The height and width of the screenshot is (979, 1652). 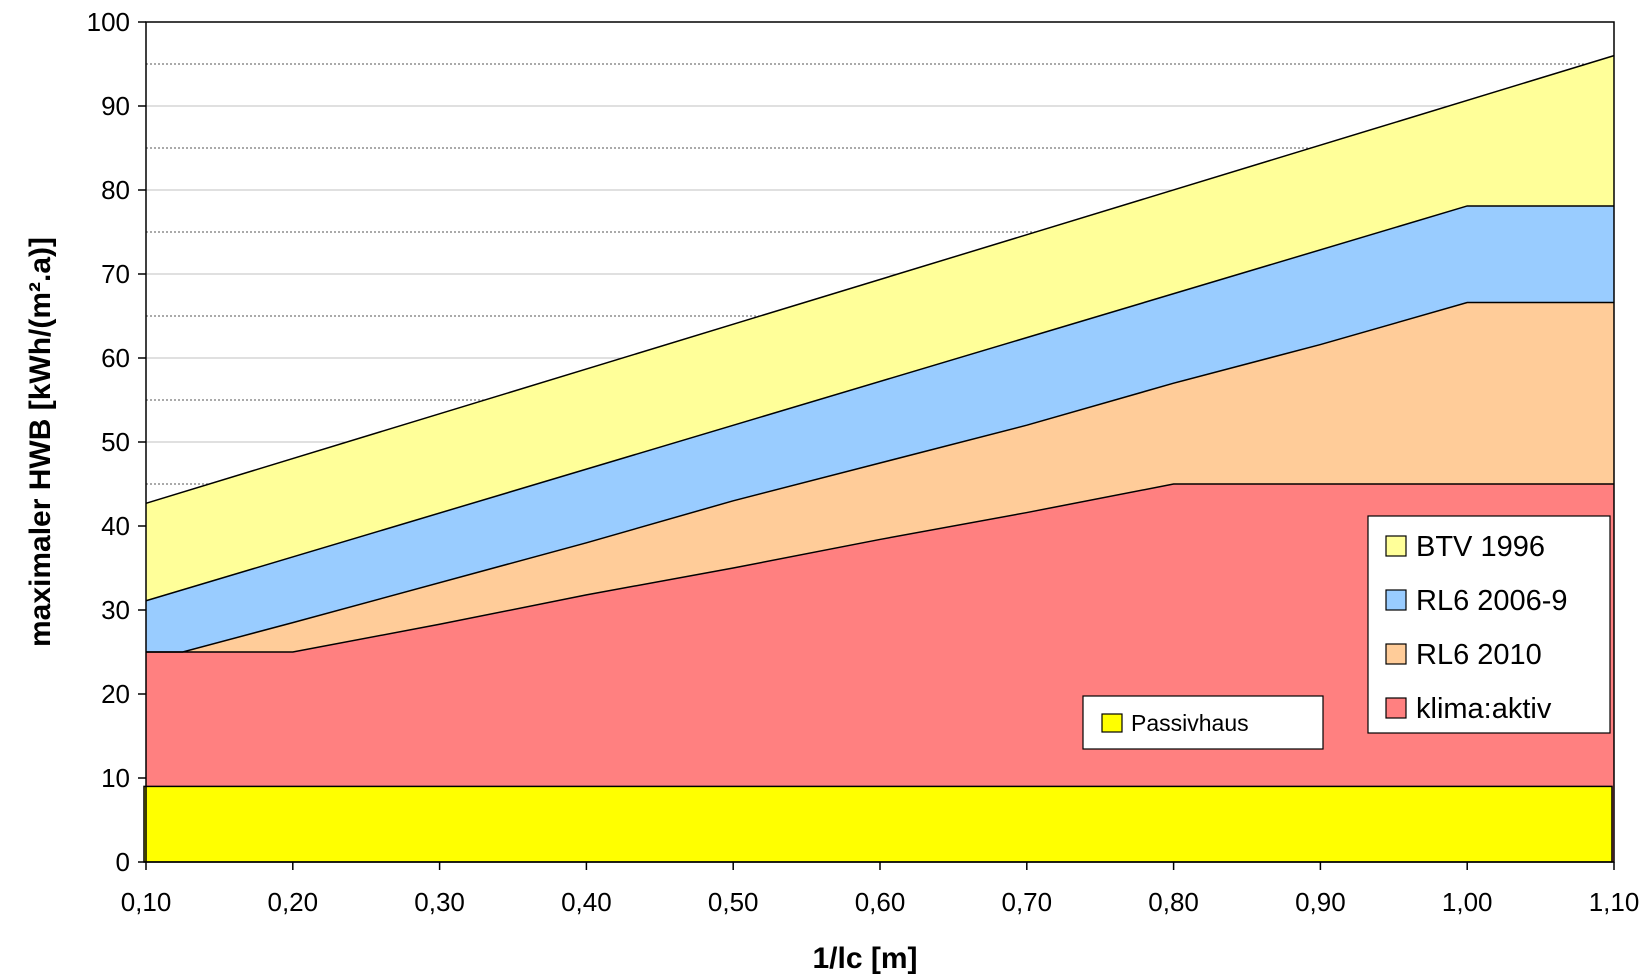 I want to click on x-tick-label: 0,80, so click(x=1173, y=902).